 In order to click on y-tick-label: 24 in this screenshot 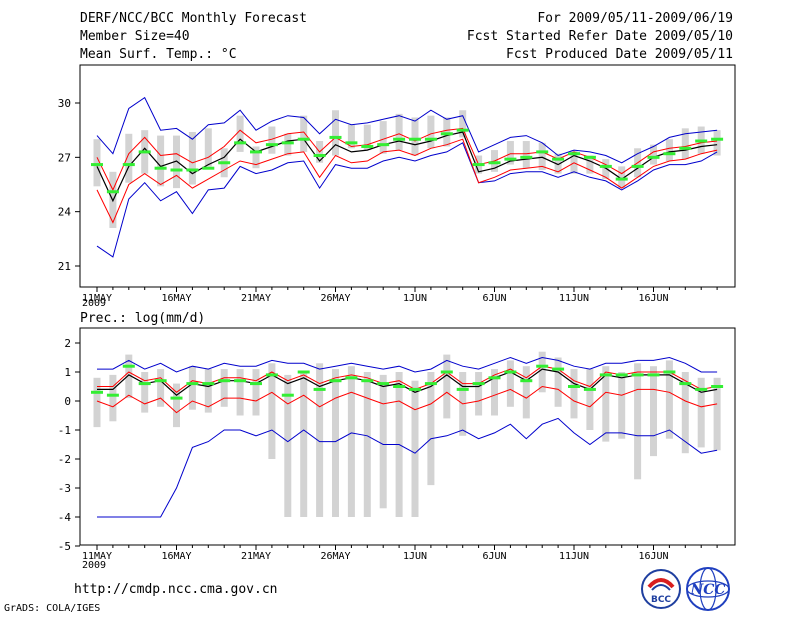, I will do `click(65, 212)`.